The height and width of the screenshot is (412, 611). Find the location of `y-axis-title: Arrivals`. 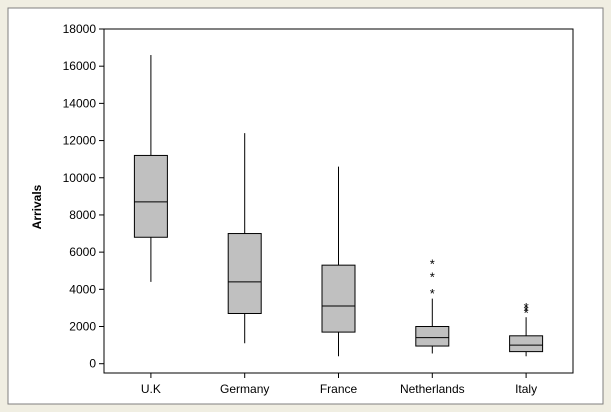

y-axis-title: Arrivals is located at coordinates (37, 206).